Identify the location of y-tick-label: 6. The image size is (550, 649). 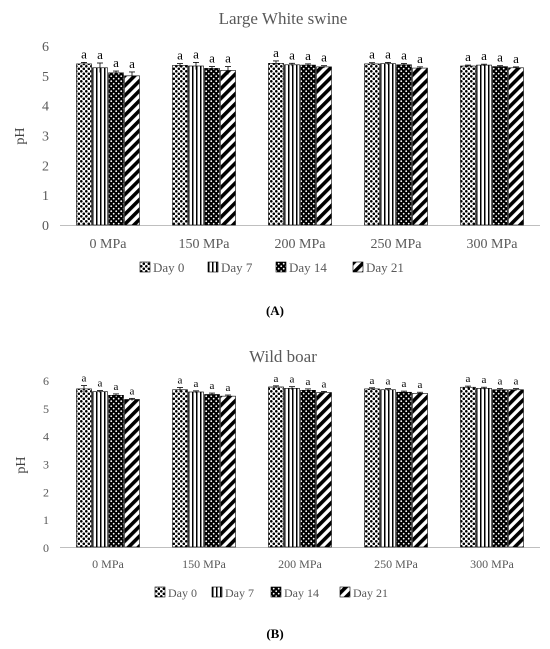
(46, 381).